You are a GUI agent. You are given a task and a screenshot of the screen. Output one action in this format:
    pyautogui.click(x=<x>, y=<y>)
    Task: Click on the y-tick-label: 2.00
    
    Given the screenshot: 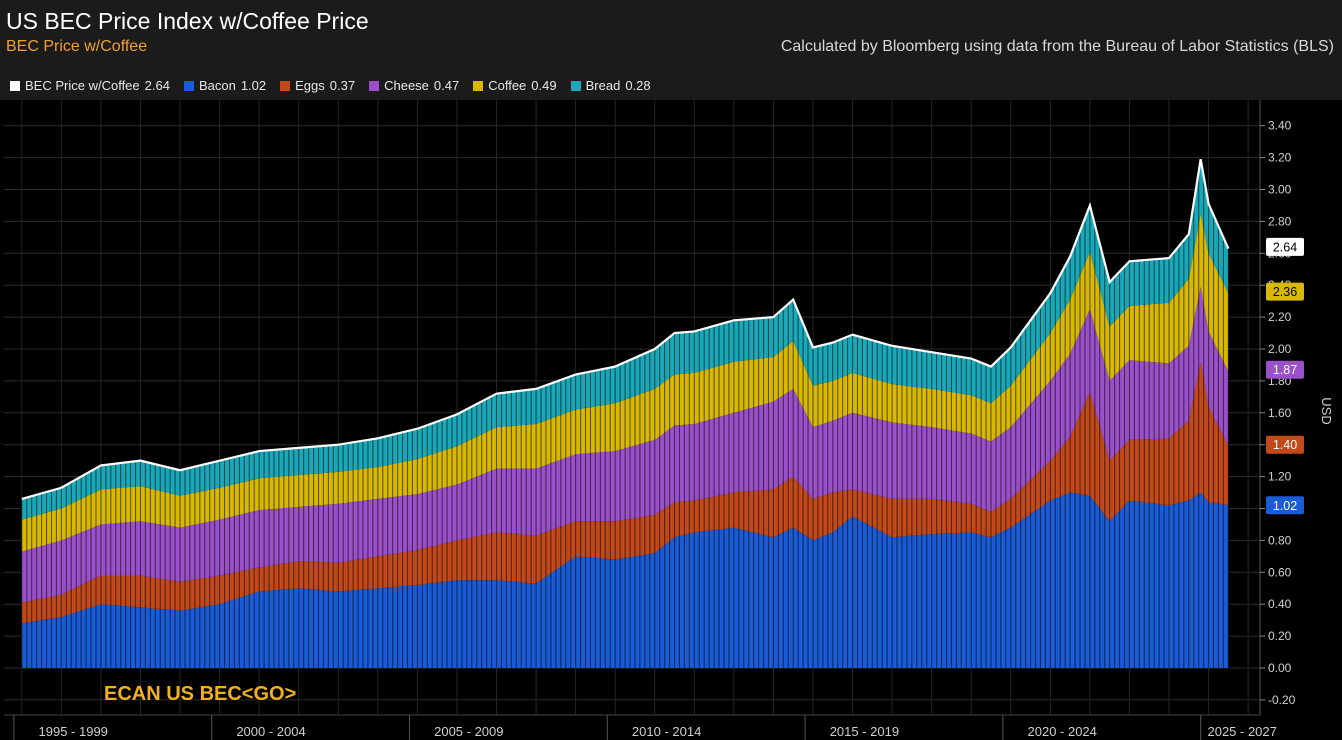 What is the action you would take?
    pyautogui.click(x=1280, y=349)
    